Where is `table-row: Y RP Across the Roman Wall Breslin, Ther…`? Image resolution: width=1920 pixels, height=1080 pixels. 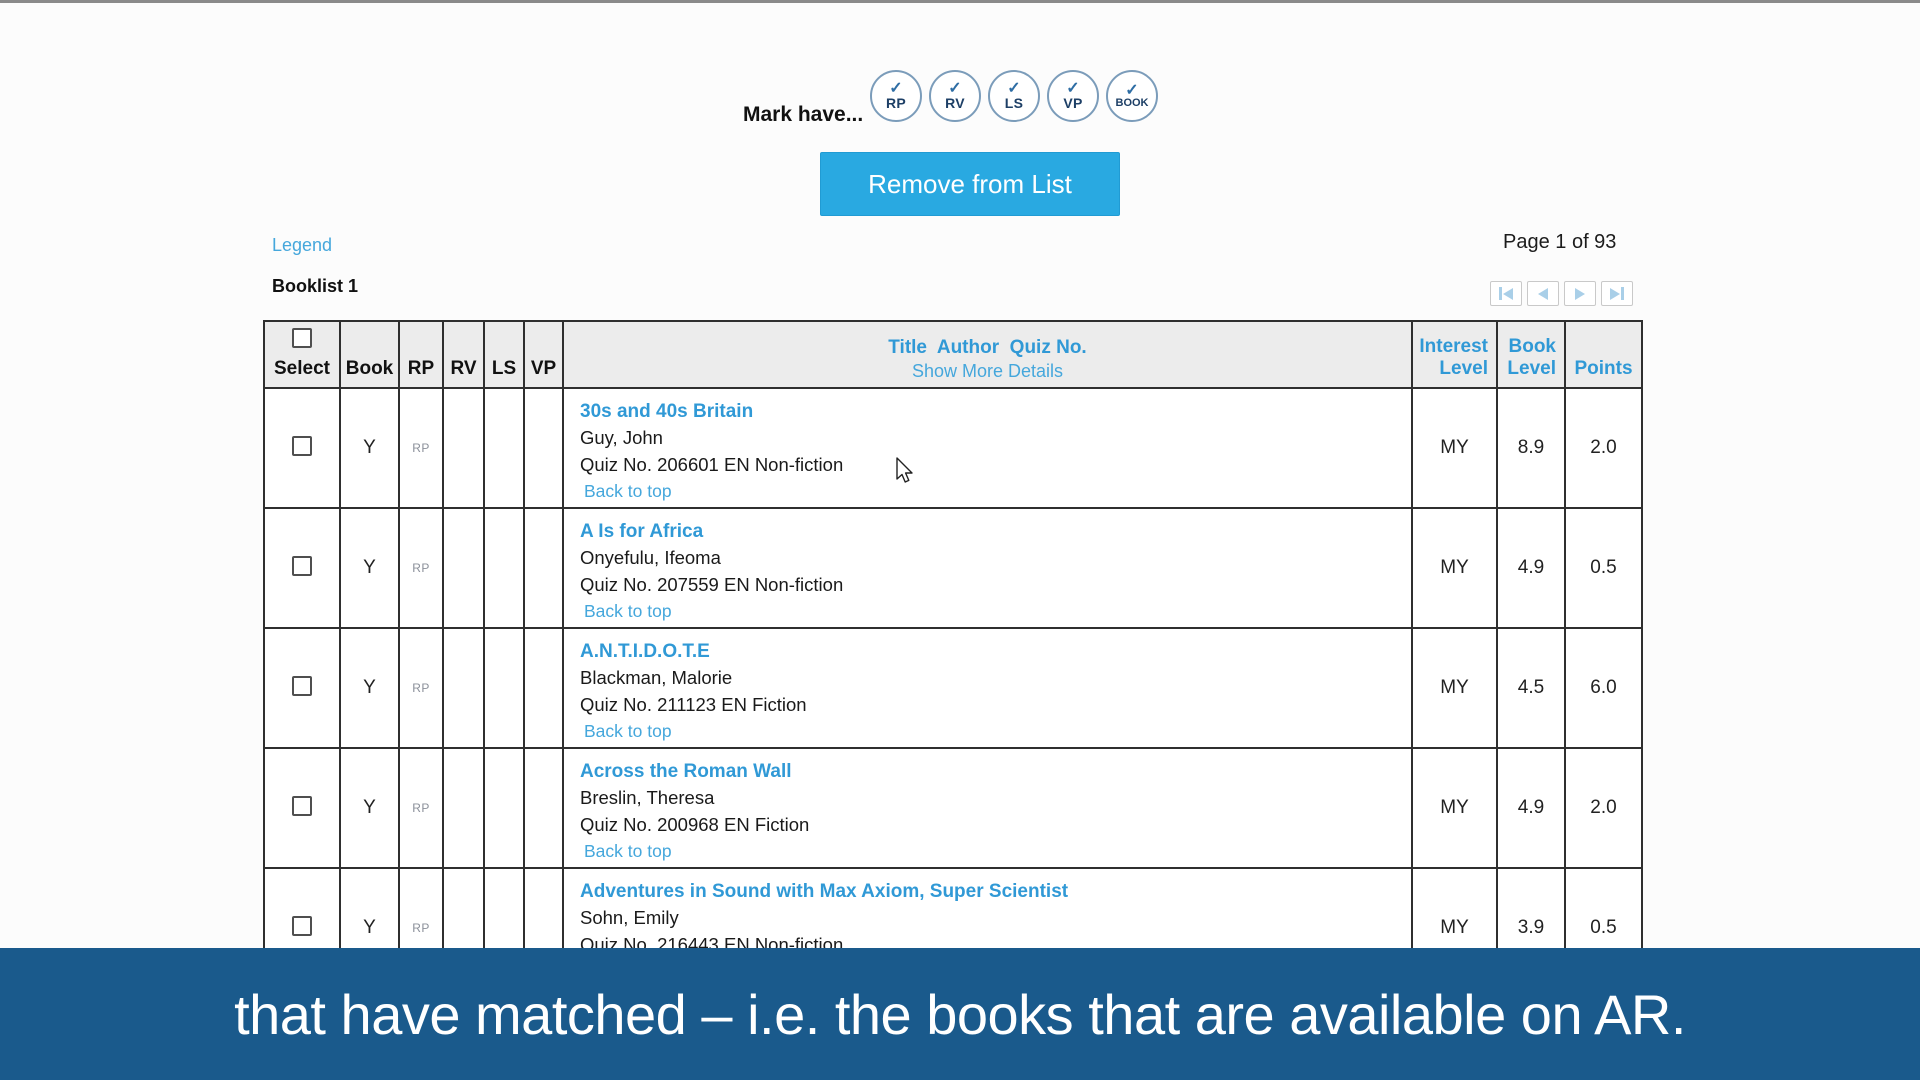
table-row: Y RP Across the Roman Wall Breslin, Ther… is located at coordinates (953, 808).